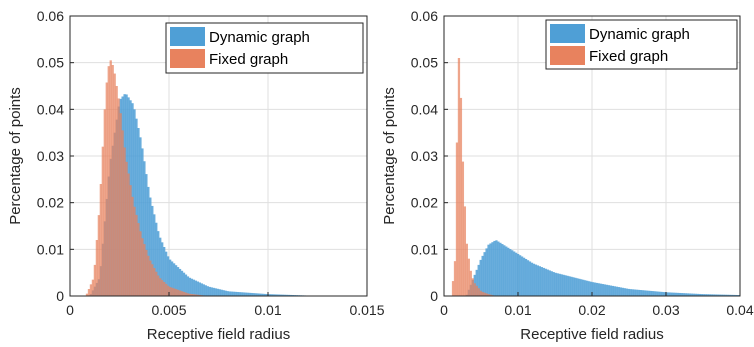  I want to click on right-y-tick-label: 0, so click(434, 296).